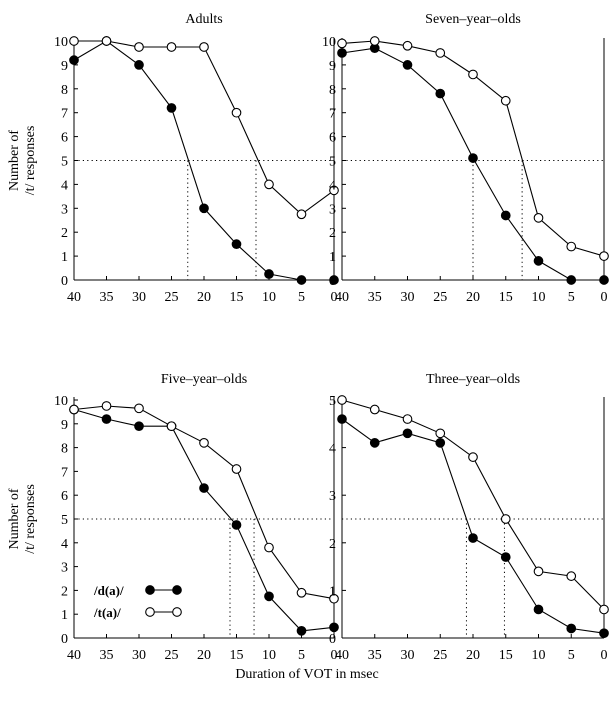 The height and width of the screenshot is (709, 615). I want to click on y-axis-label-line: /t/ responses, so click(30, 161).